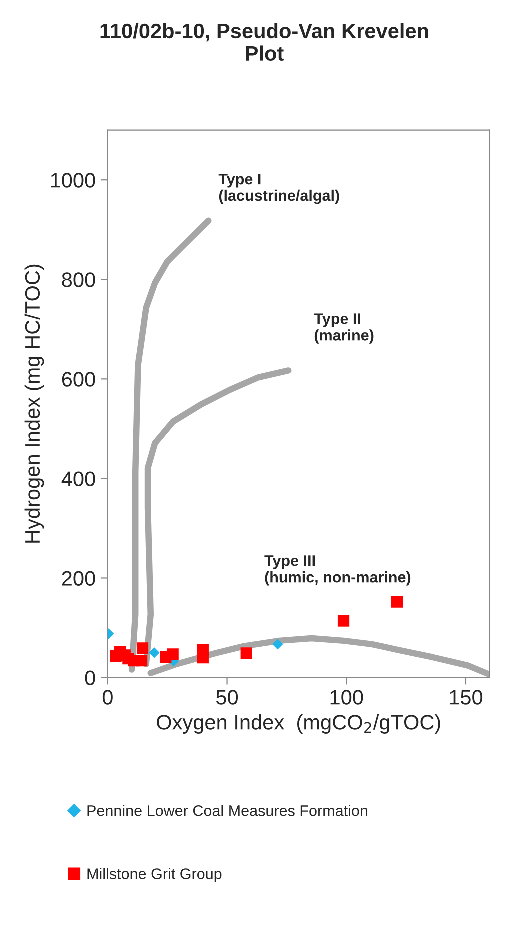 The height and width of the screenshot is (931, 529). I want to click on chart-title: 110/02b-10, Pseudo-Van Krevelen Plot, so click(264, 42).